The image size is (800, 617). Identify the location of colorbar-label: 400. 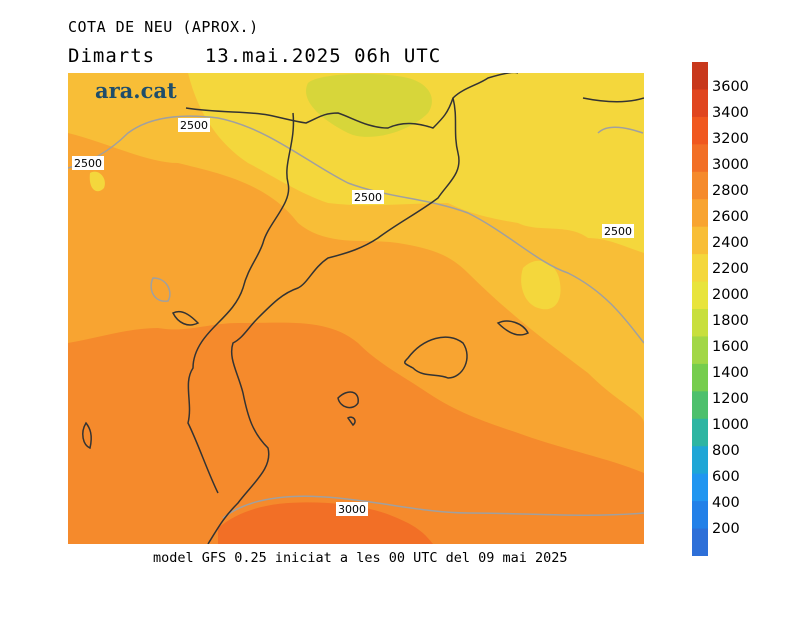
(726, 503).